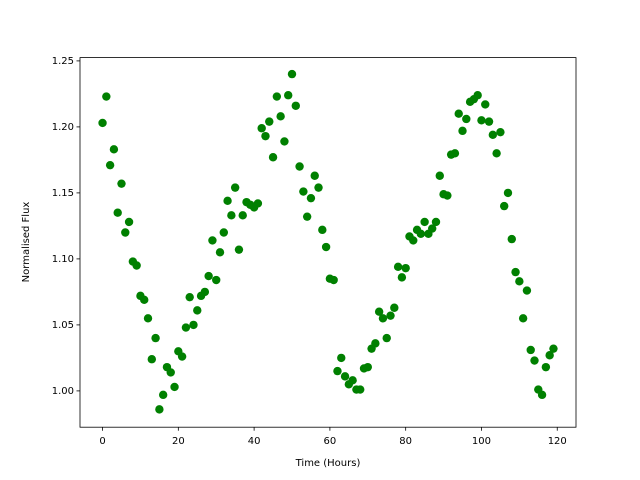 The width and height of the screenshot is (640, 480). I want to click on y-axis-label: Normalised Flux, so click(26, 242).